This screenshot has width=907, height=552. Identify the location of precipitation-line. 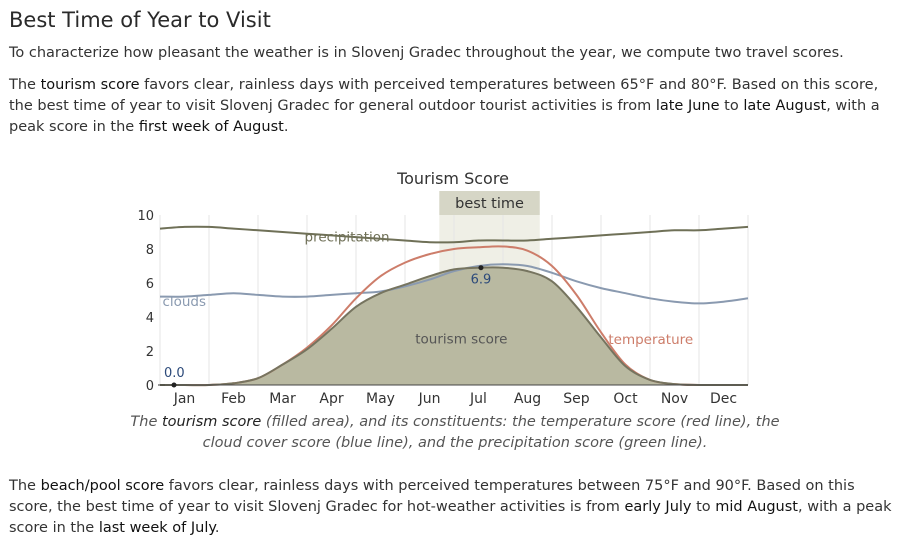
(454, 234).